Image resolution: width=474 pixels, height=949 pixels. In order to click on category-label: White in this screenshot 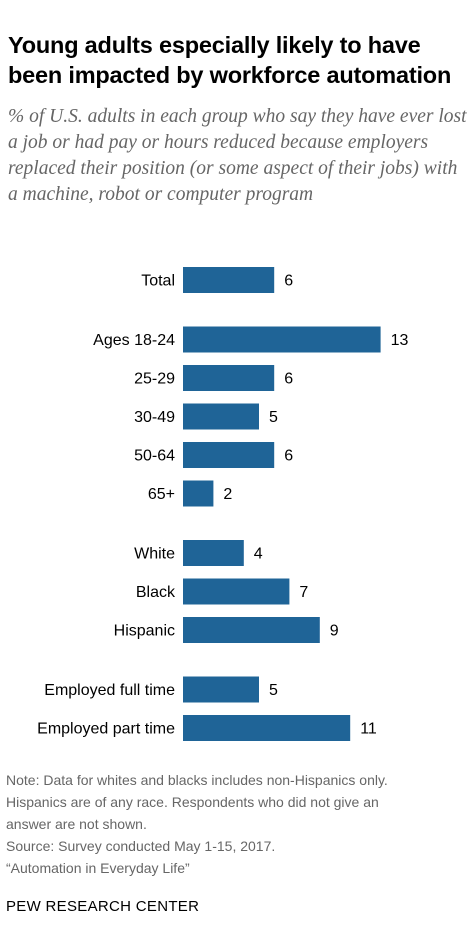, I will do `click(154, 554)`.